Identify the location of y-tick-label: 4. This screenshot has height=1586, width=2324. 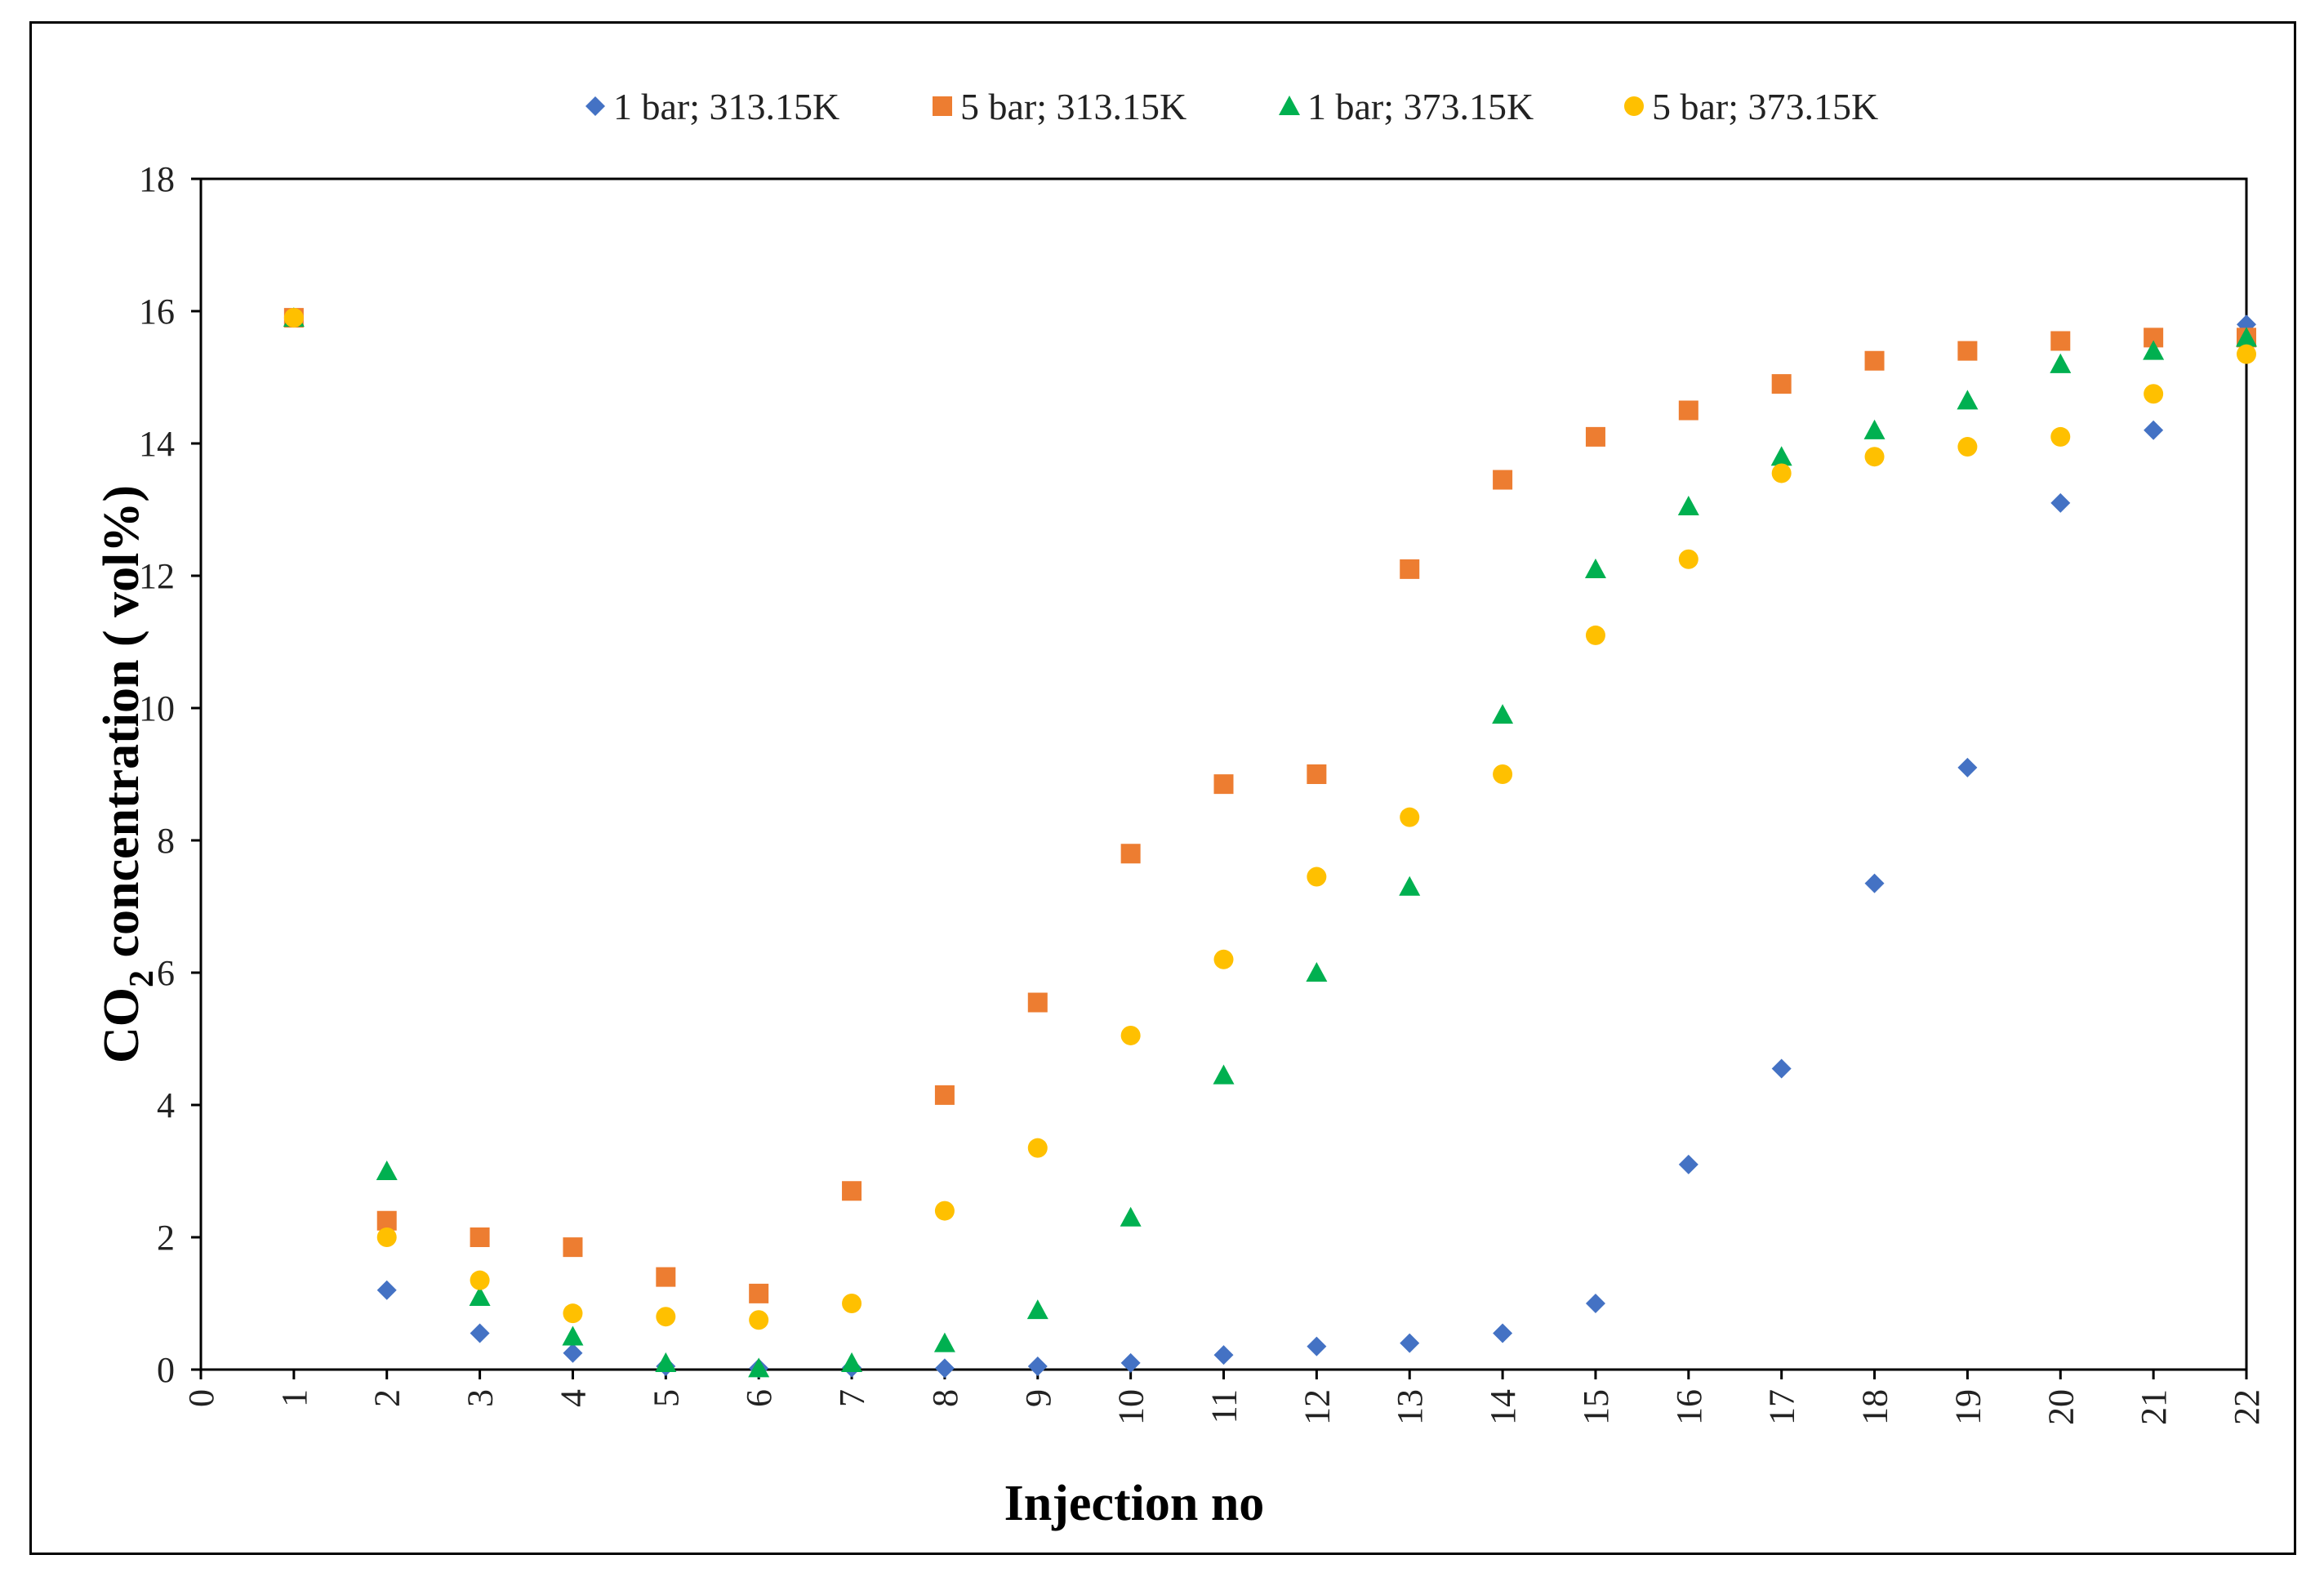
(166, 1105).